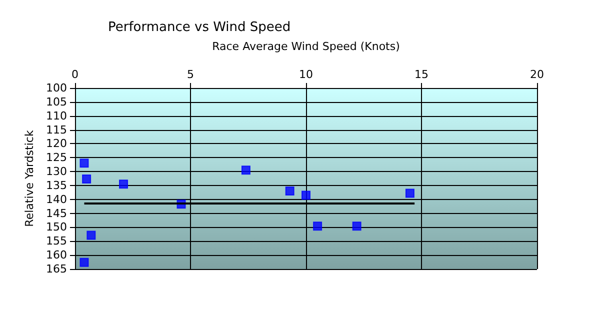 This screenshot has height=330, width=610. Describe the element at coordinates (29, 178) in the screenshot. I see `y-axis-title: Relative Yardstick` at that location.